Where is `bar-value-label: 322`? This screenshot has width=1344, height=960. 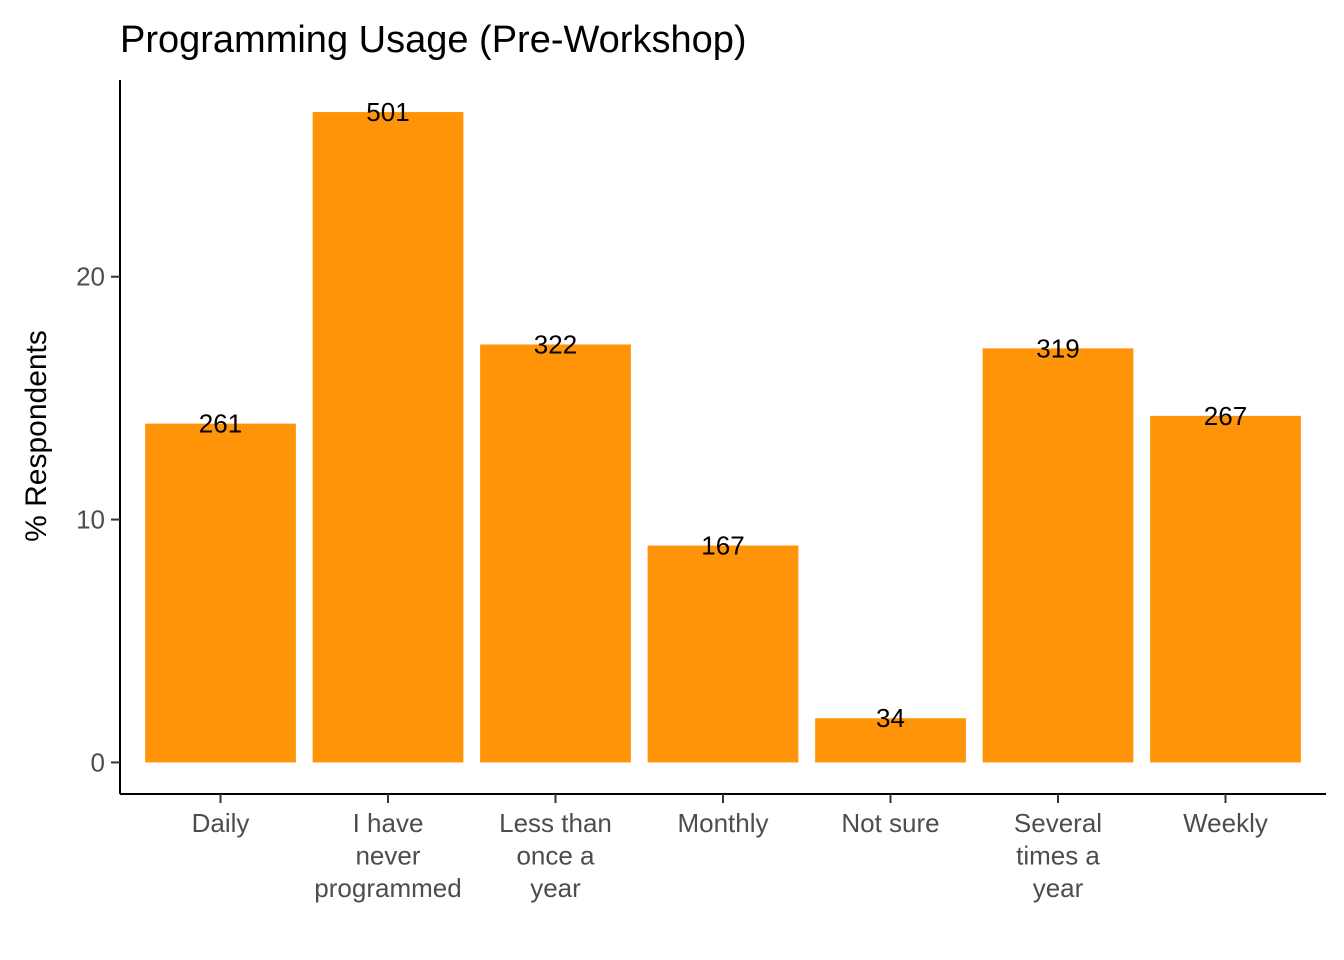
bar-value-label: 322 is located at coordinates (555, 344).